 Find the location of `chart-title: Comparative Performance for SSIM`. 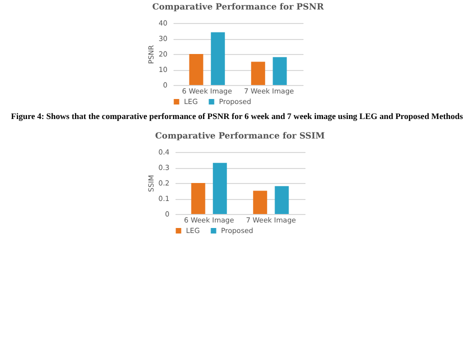

chart-title: Comparative Performance for SSIM is located at coordinates (239, 137).